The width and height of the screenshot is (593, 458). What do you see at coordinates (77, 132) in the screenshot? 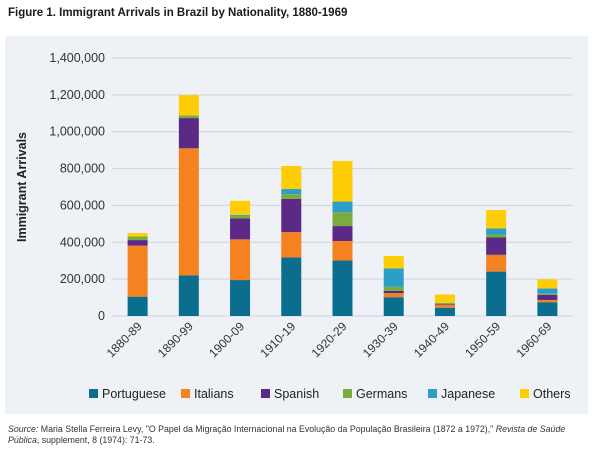
I see `y-tick-label: 1,000,000` at bounding box center [77, 132].